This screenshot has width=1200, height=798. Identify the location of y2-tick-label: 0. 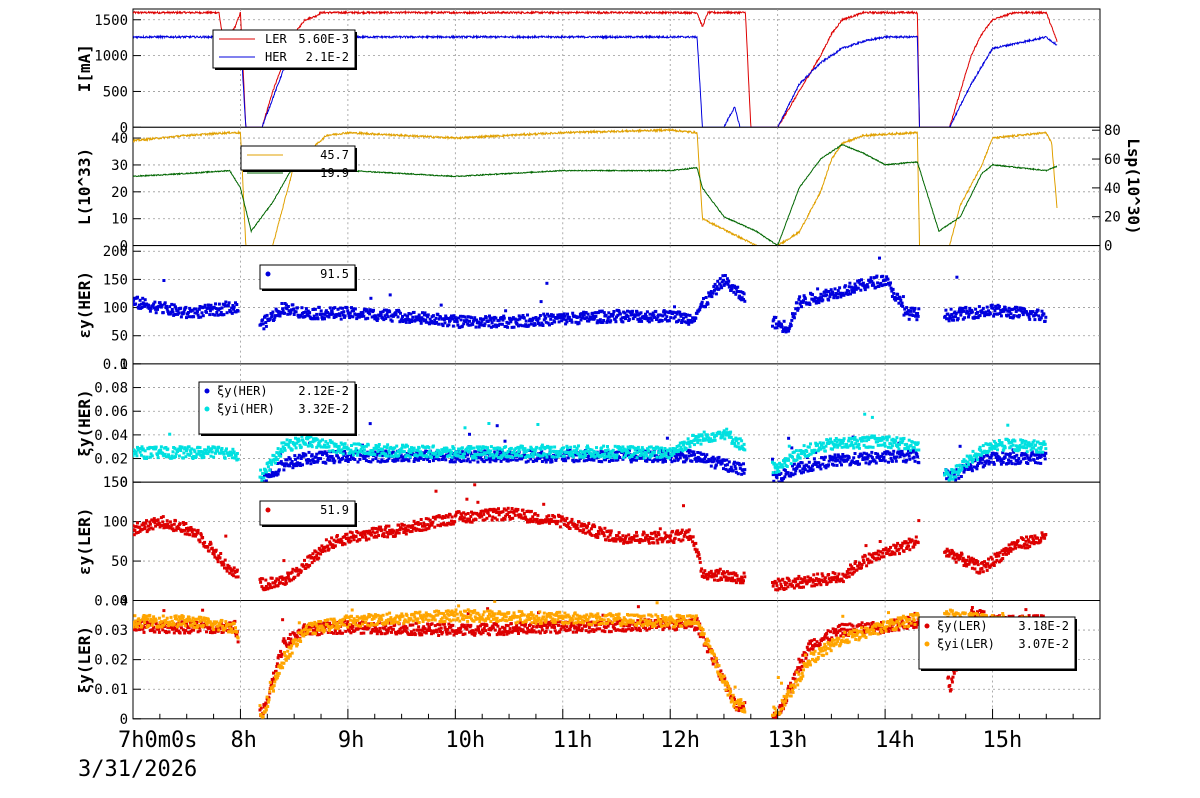
(1108, 247).